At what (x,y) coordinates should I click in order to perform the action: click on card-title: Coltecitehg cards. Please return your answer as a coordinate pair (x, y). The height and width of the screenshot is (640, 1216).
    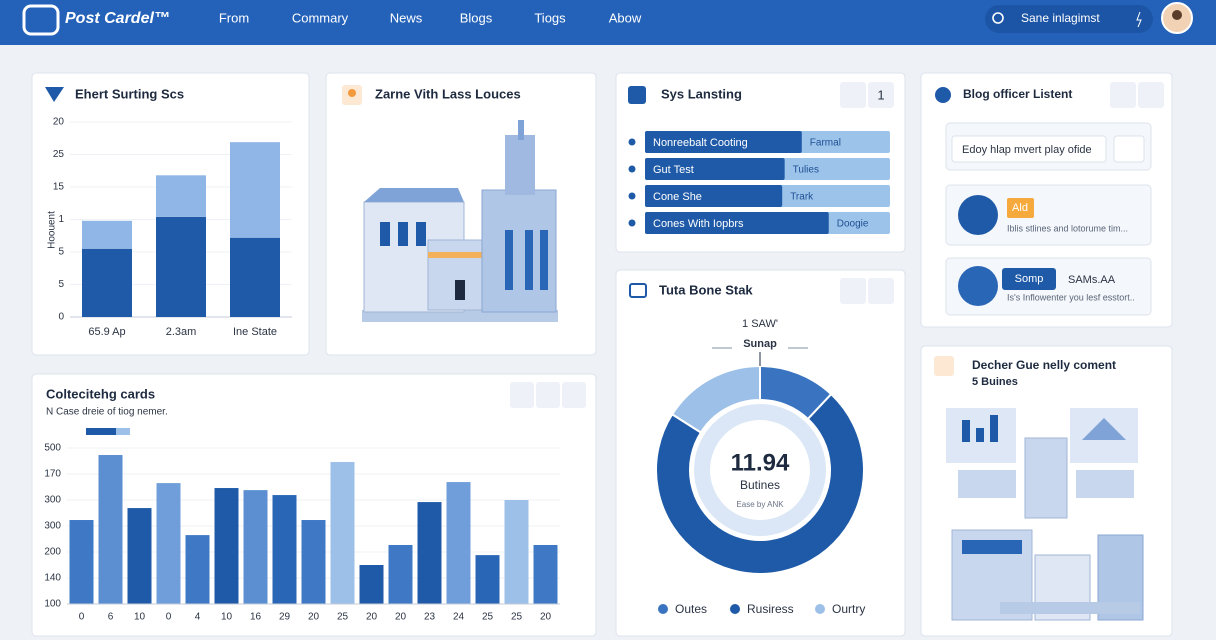
    Looking at the image, I should click on (100, 393).